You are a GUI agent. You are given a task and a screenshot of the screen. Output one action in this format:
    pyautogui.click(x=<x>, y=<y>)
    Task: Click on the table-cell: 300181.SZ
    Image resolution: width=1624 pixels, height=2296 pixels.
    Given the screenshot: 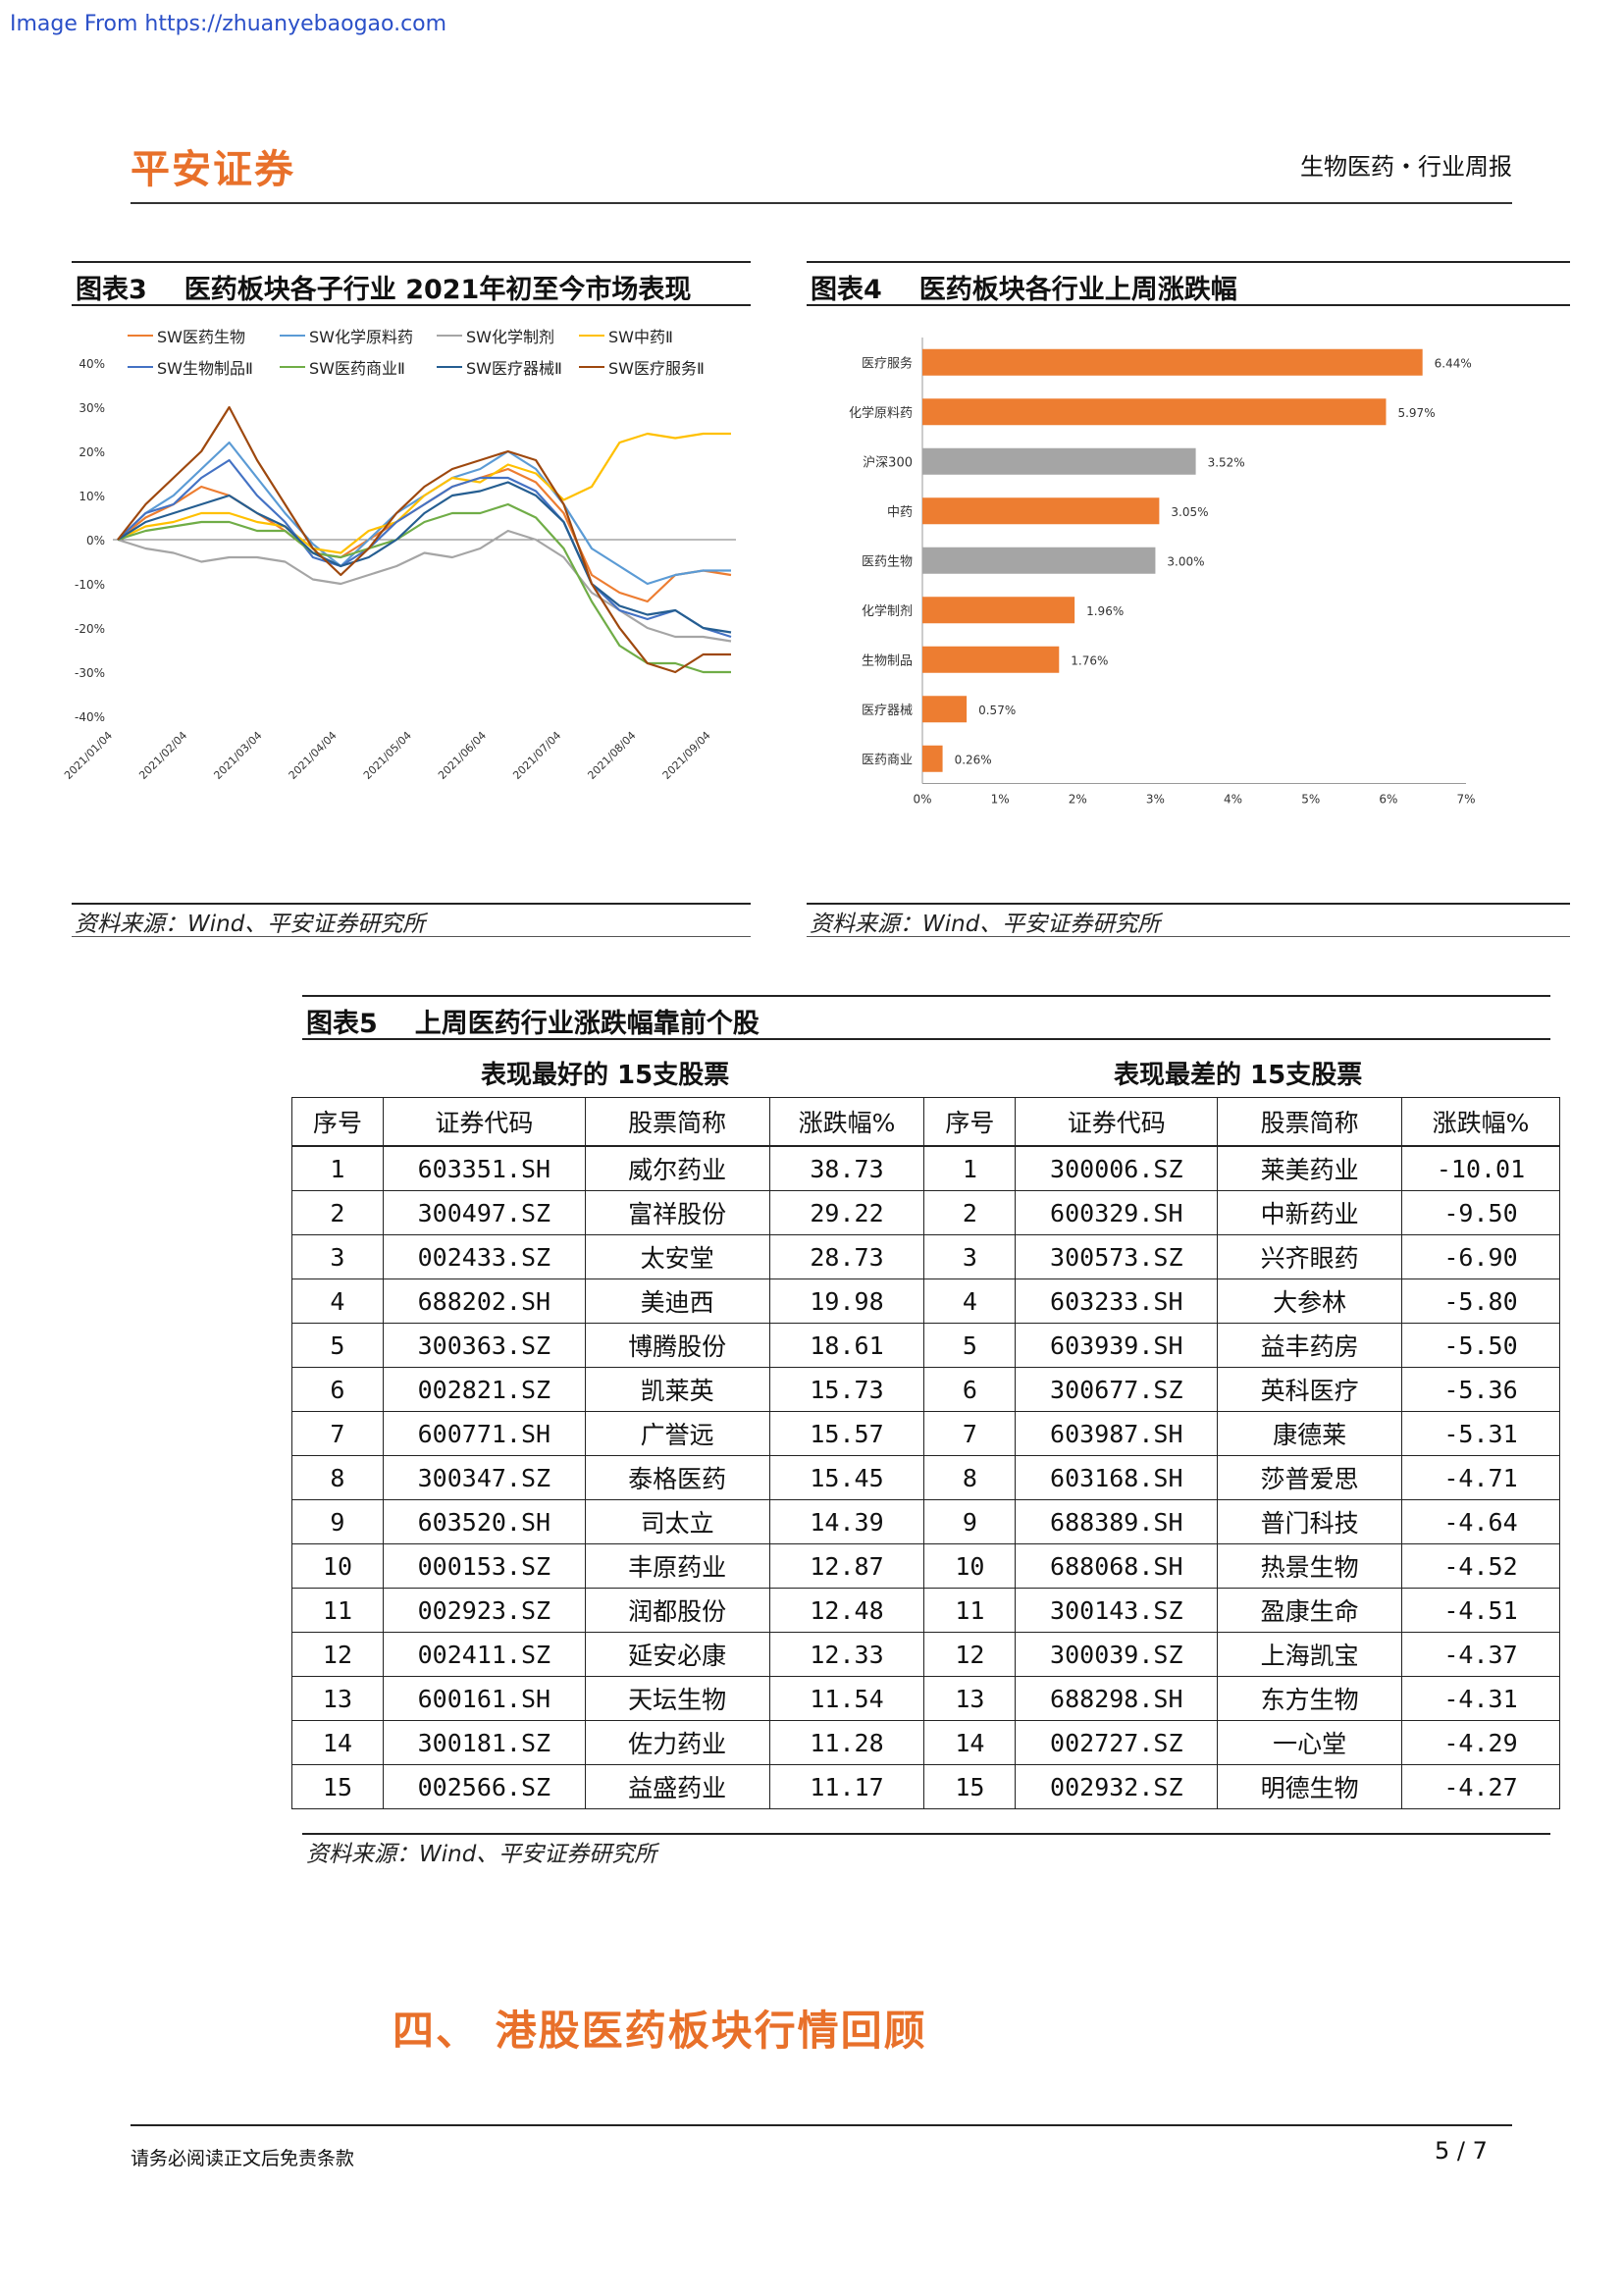 What is the action you would take?
    pyautogui.click(x=484, y=1742)
    